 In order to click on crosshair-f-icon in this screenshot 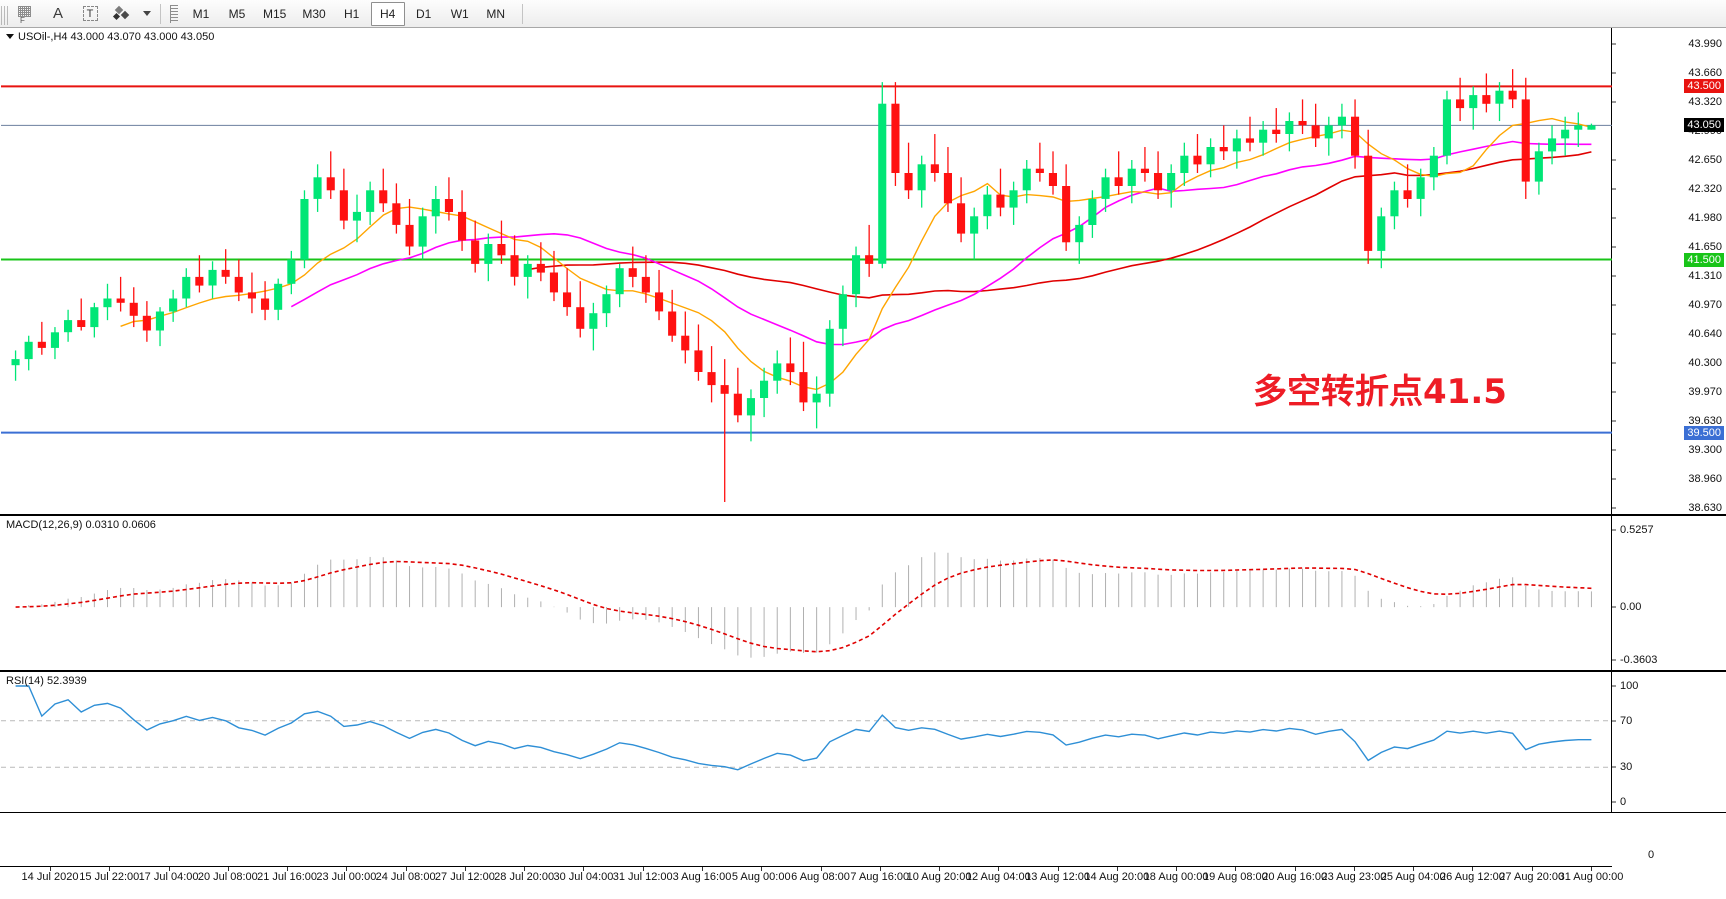, I will do `click(26, 14)`.